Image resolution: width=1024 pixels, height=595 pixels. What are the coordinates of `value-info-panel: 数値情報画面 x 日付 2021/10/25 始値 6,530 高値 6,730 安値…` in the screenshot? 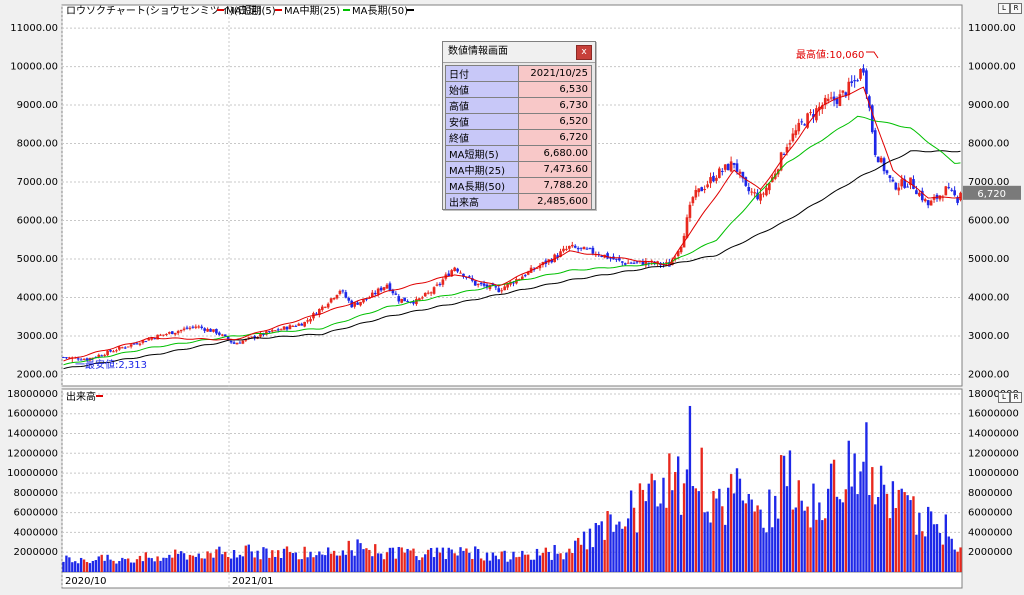 It's located at (519, 125).